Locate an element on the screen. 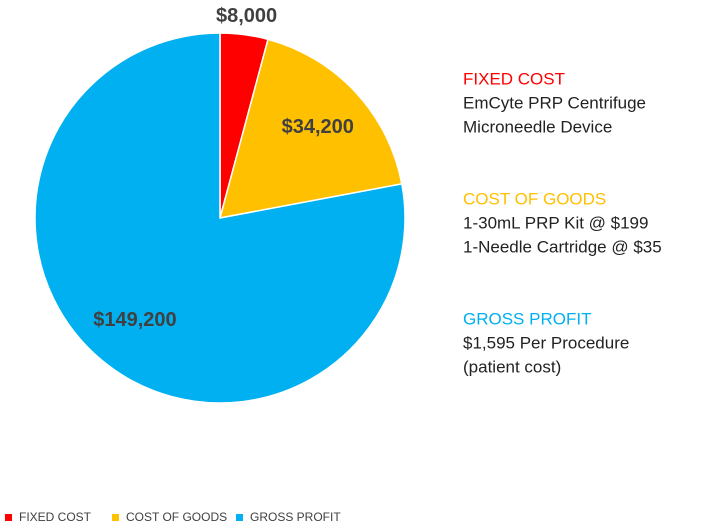 The width and height of the screenshot is (719, 527). annotation-heading: FIXED COST is located at coordinates (514, 78).